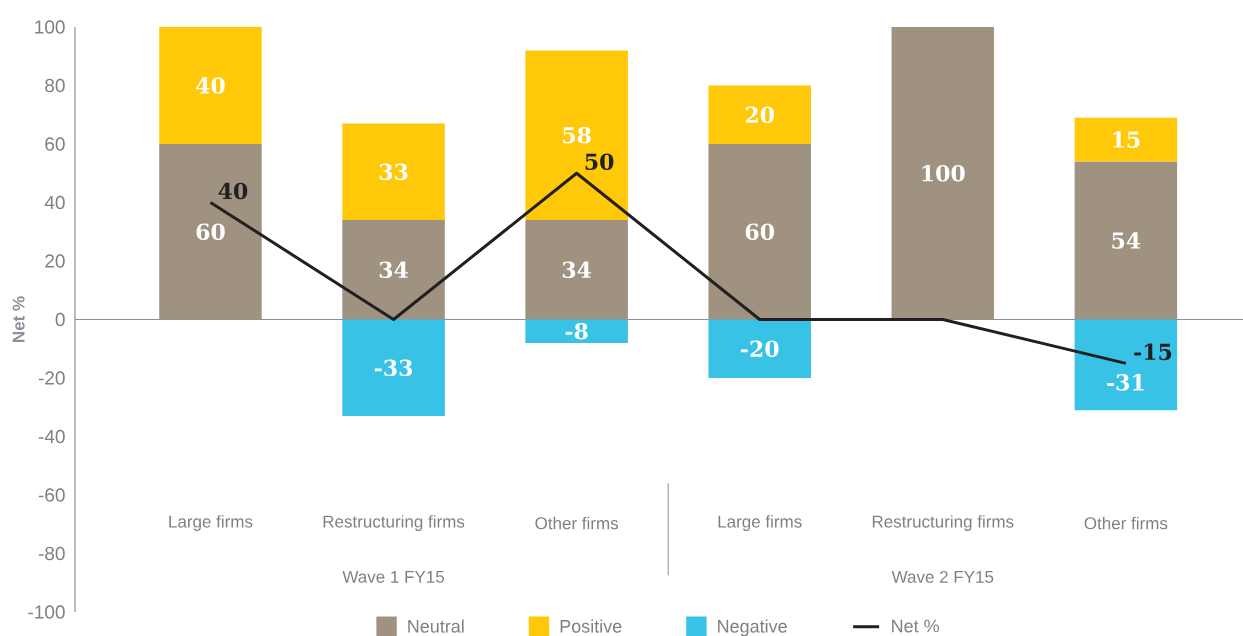 Image resolution: width=1243 pixels, height=636 pixels. Describe the element at coordinates (55, 85) in the screenshot. I see `y-tick-label: 80` at that location.